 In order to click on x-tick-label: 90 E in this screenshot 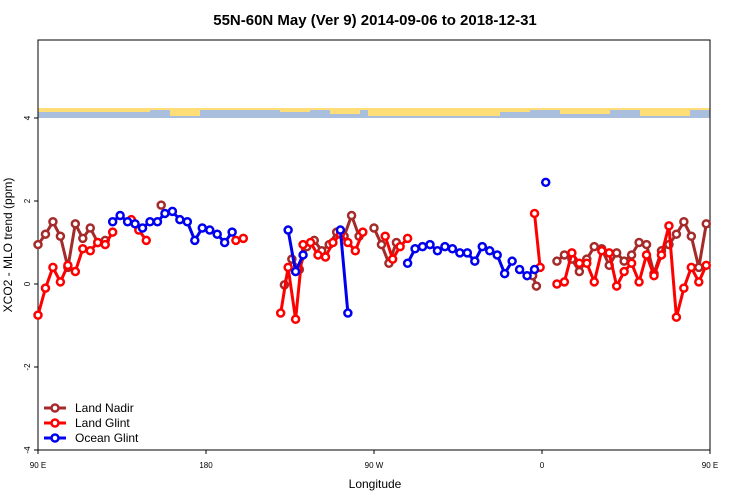, I will do `click(710, 465)`.